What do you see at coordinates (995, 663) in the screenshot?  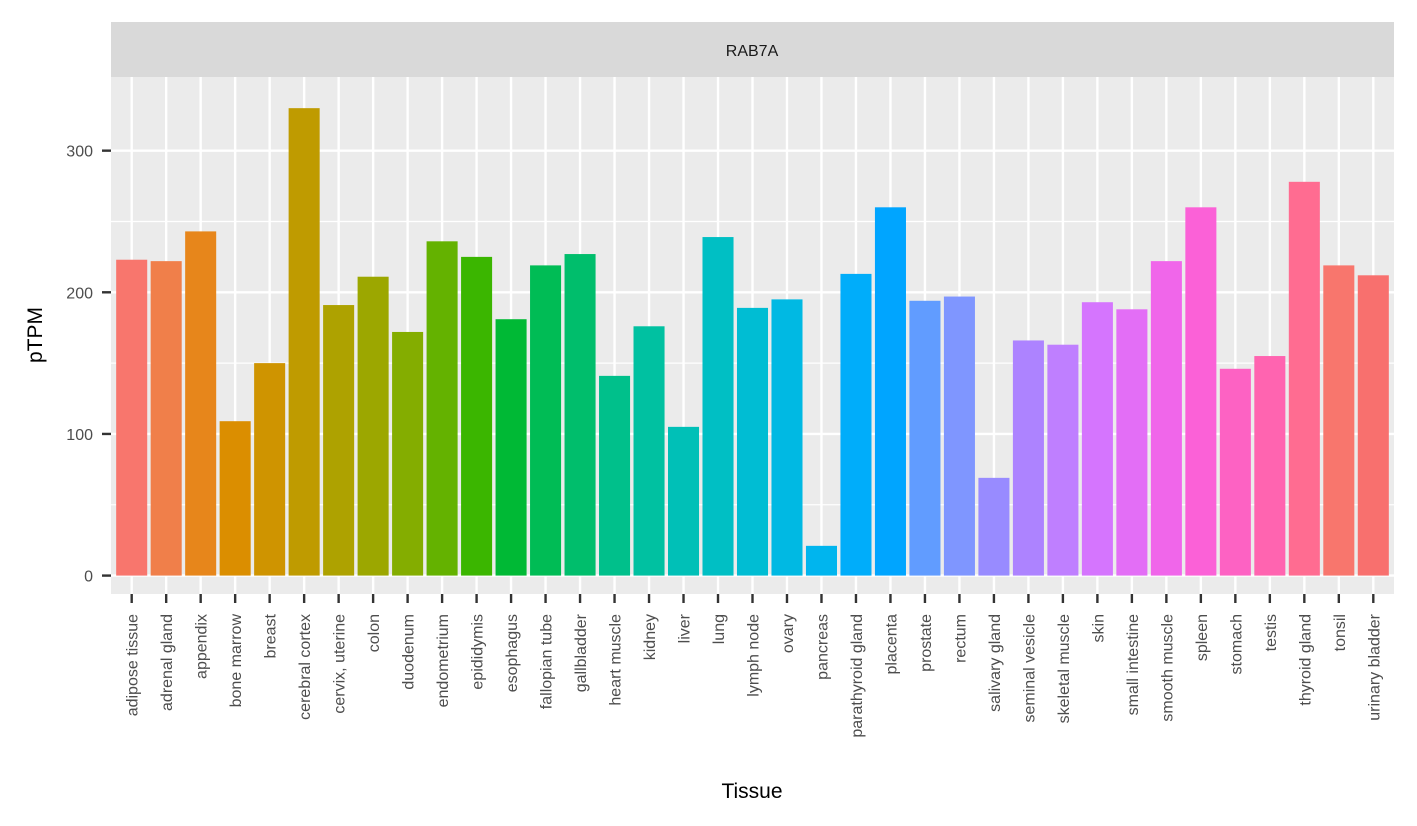 I see `x-tick-label: salivary gland` at bounding box center [995, 663].